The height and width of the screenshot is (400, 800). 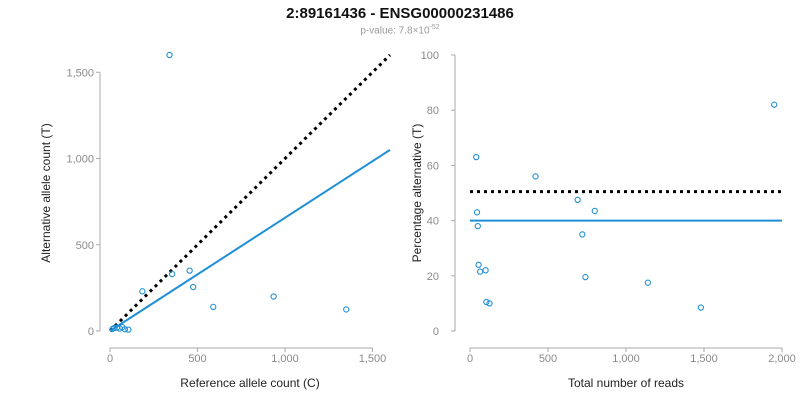 What do you see at coordinates (197, 359) in the screenshot?
I see `left-x-tick-label: 500` at bounding box center [197, 359].